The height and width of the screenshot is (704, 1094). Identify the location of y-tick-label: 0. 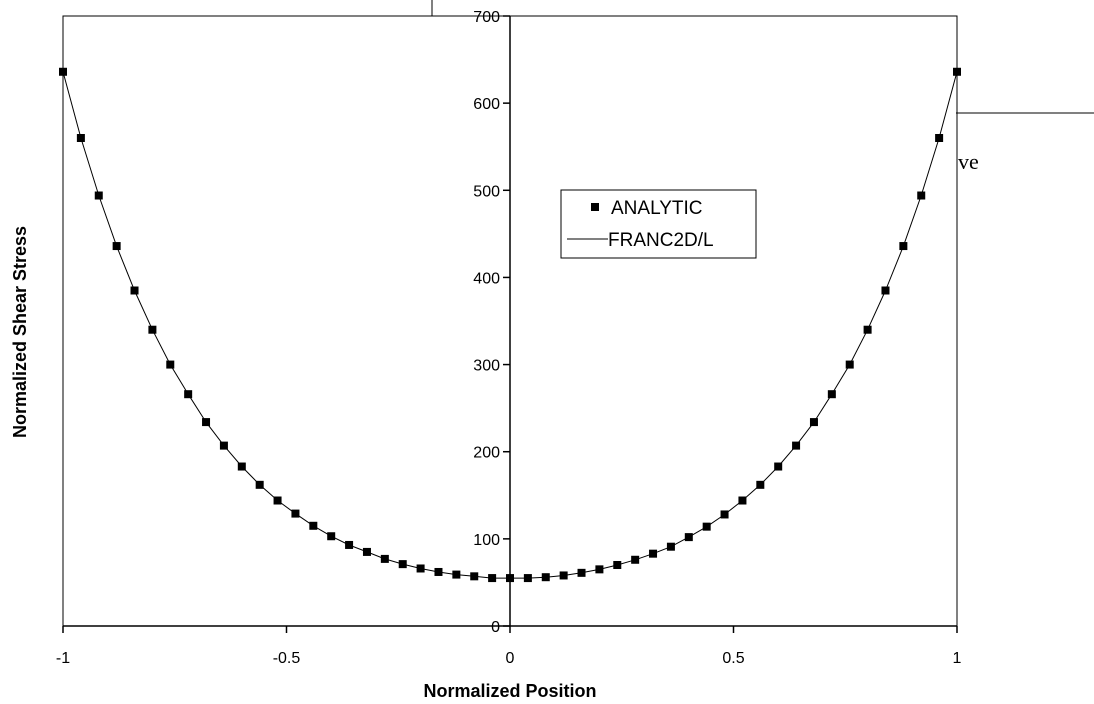
(495, 627).